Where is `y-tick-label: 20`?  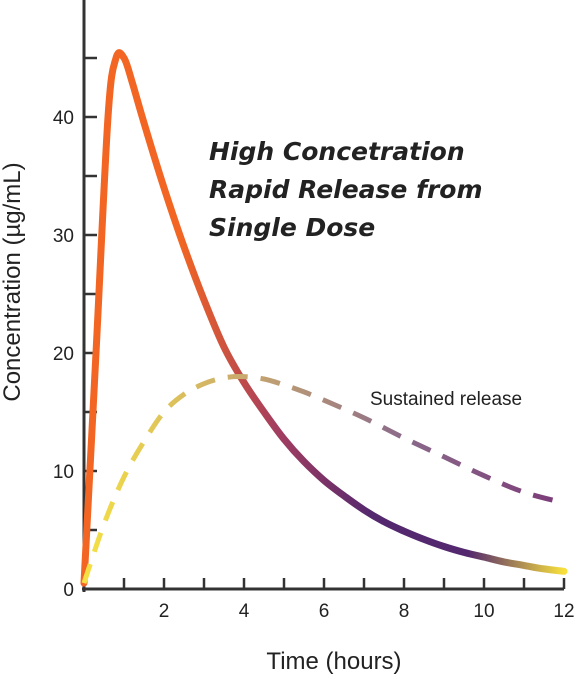 y-tick-label: 20 is located at coordinates (63, 354).